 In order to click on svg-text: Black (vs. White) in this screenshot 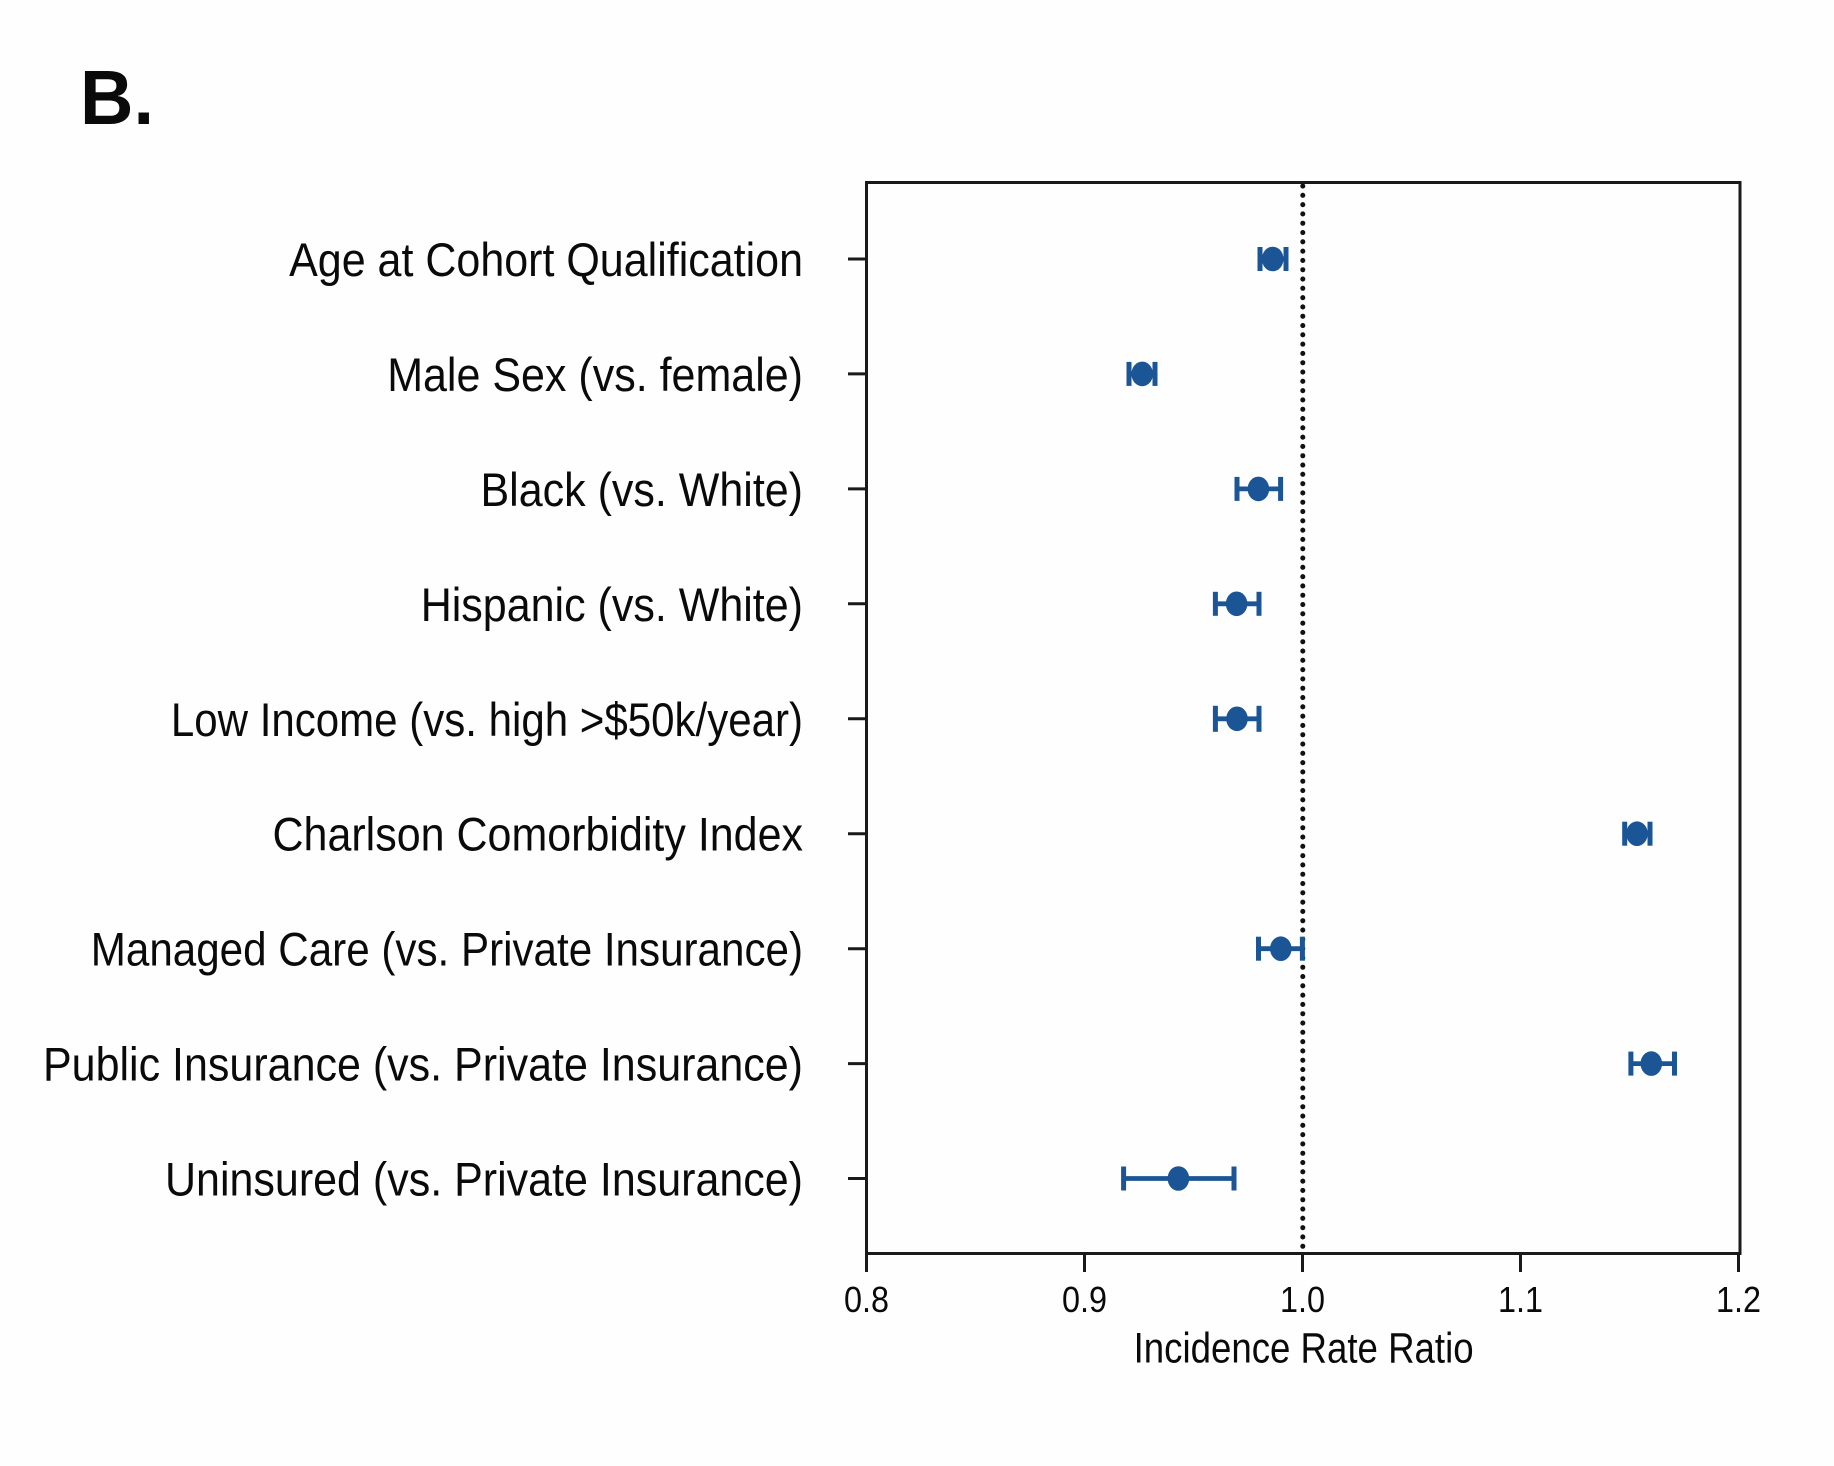, I will do `click(642, 489)`.